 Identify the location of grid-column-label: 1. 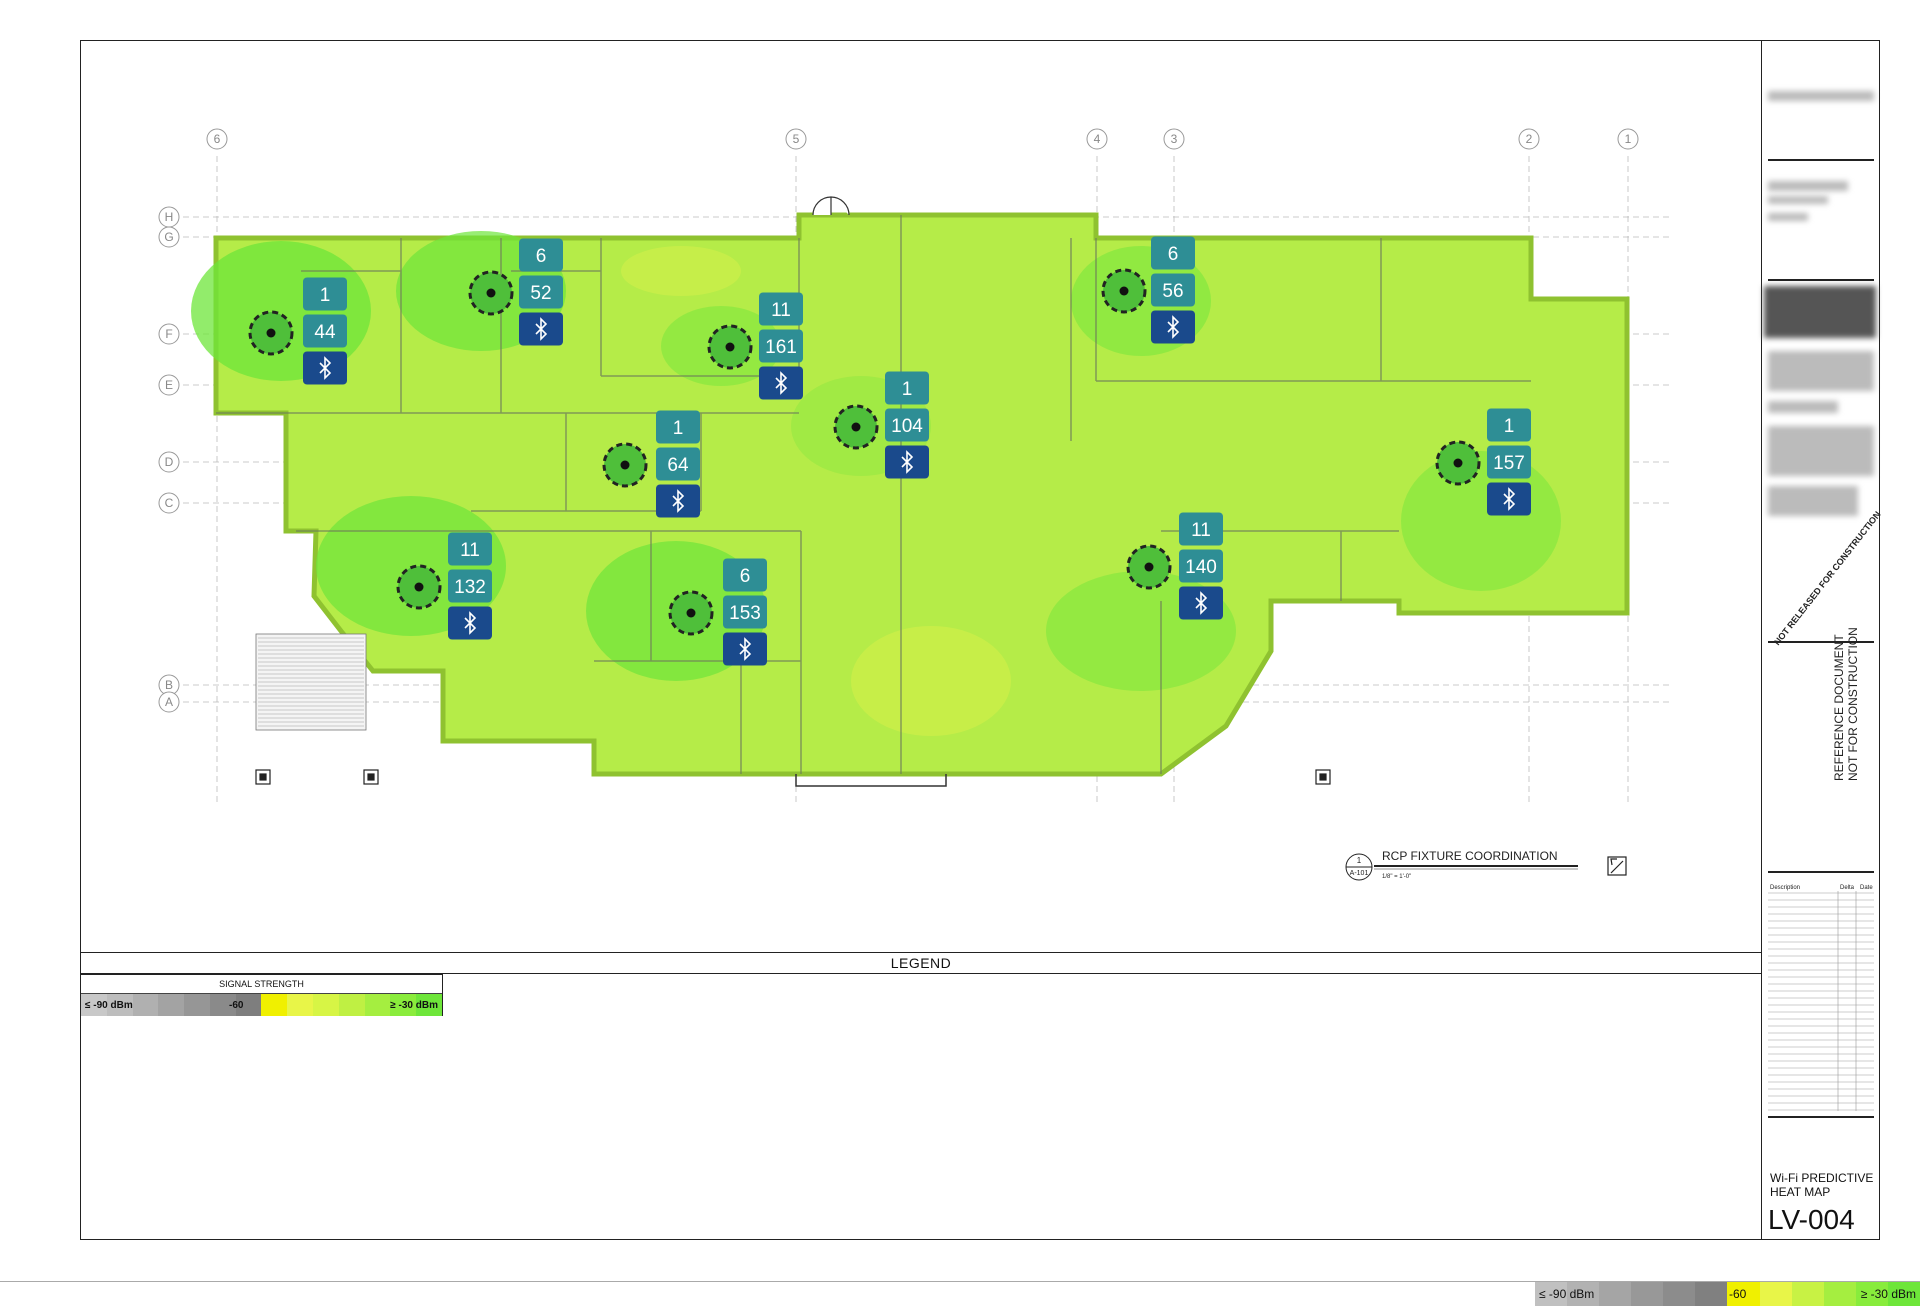
(1628, 139).